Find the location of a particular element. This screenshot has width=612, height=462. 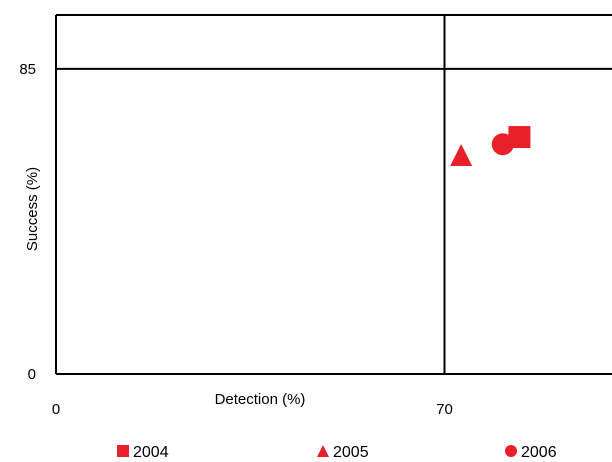

legend: 2004 2005 2006 is located at coordinates (337, 452).